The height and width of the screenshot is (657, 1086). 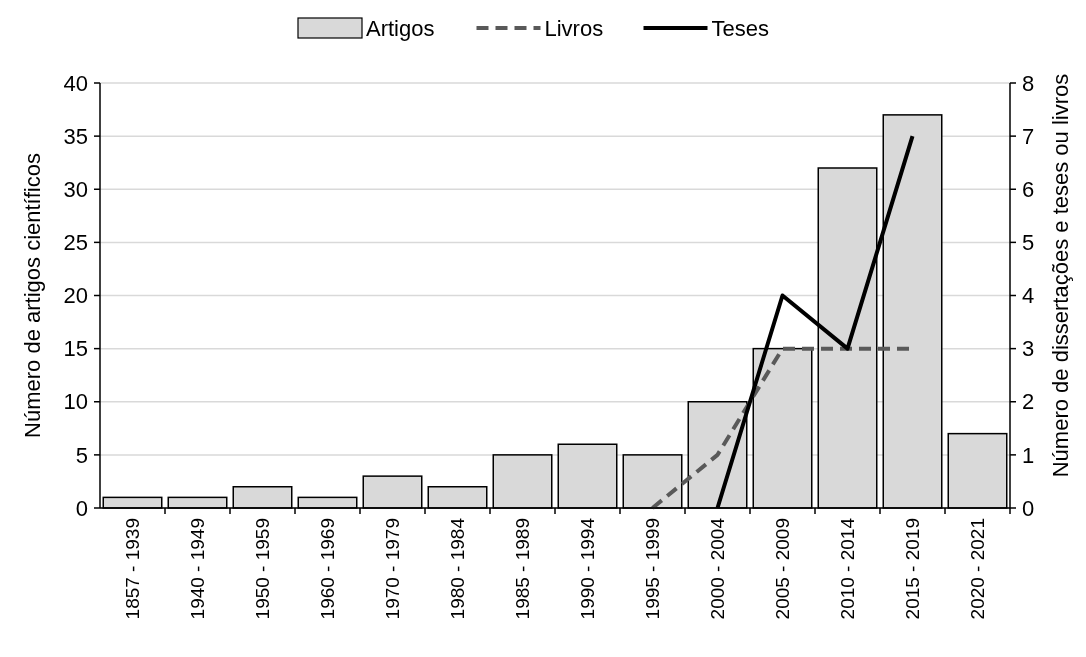 I want to click on y2-tick-label: 3, so click(x=1028, y=349).